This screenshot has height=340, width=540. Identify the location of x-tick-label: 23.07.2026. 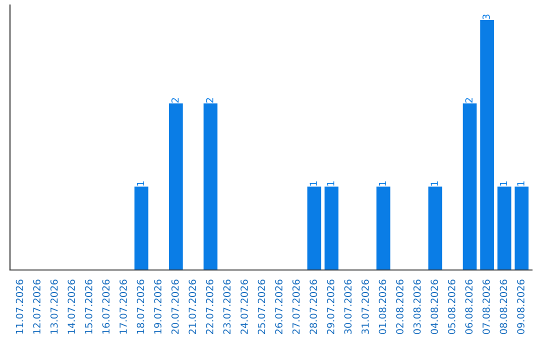
(227, 307).